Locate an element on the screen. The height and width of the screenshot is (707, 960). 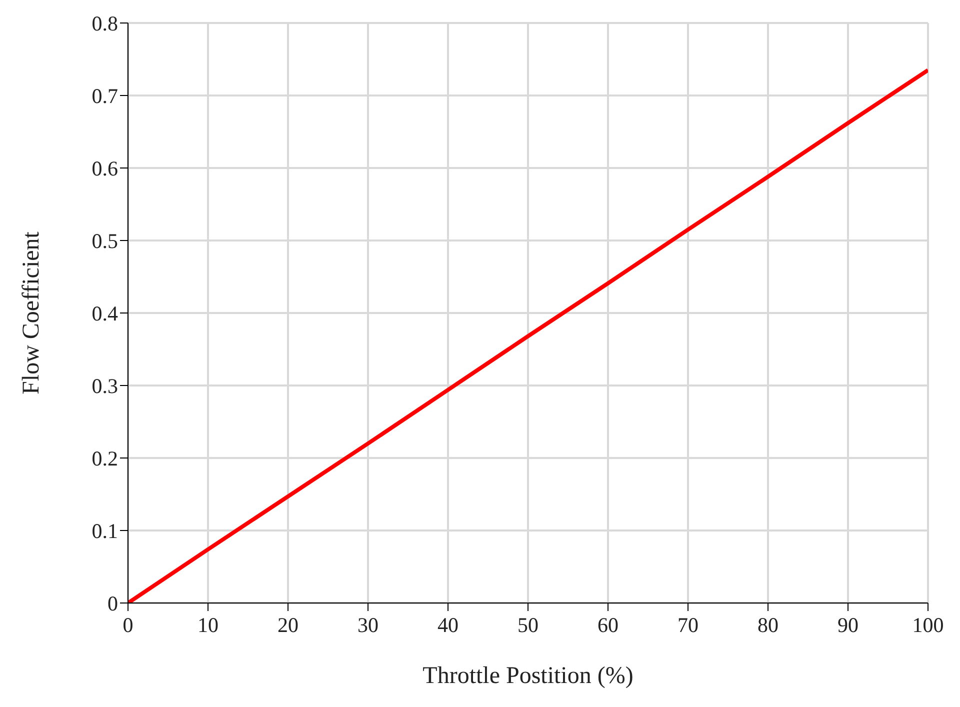
y-tick-label: 0.5 is located at coordinates (105, 240).